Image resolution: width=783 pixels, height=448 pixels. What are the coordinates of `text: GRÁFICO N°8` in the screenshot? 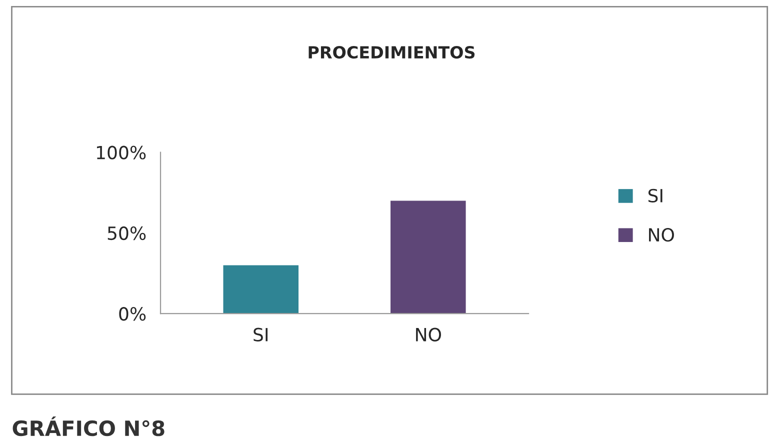 It's located at (88, 426).